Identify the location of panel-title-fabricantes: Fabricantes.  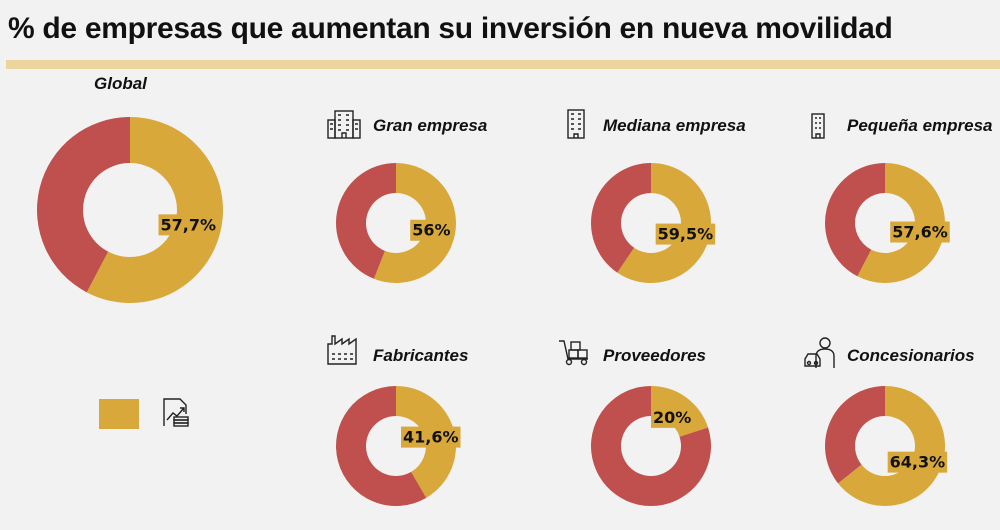
(421, 355).